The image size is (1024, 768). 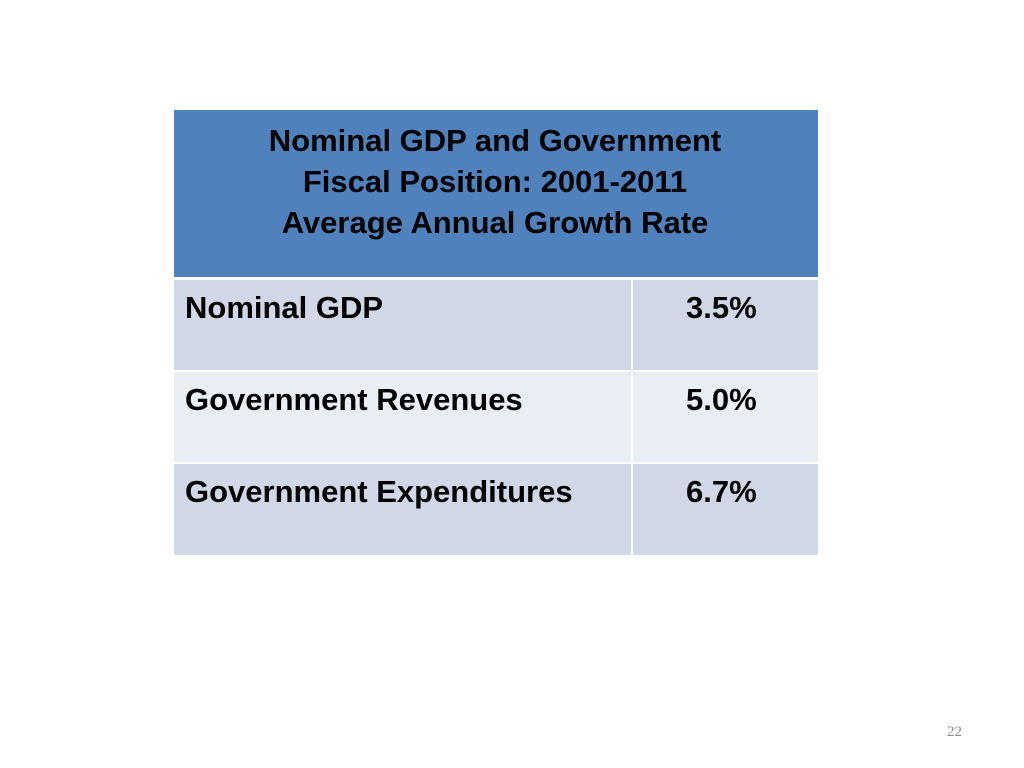 What do you see at coordinates (403, 509) in the screenshot?
I see `row-label-government-expenditures: Government Expenditures` at bounding box center [403, 509].